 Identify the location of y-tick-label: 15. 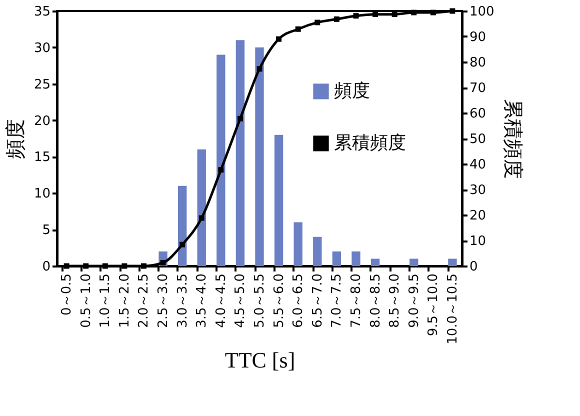
(42, 158).